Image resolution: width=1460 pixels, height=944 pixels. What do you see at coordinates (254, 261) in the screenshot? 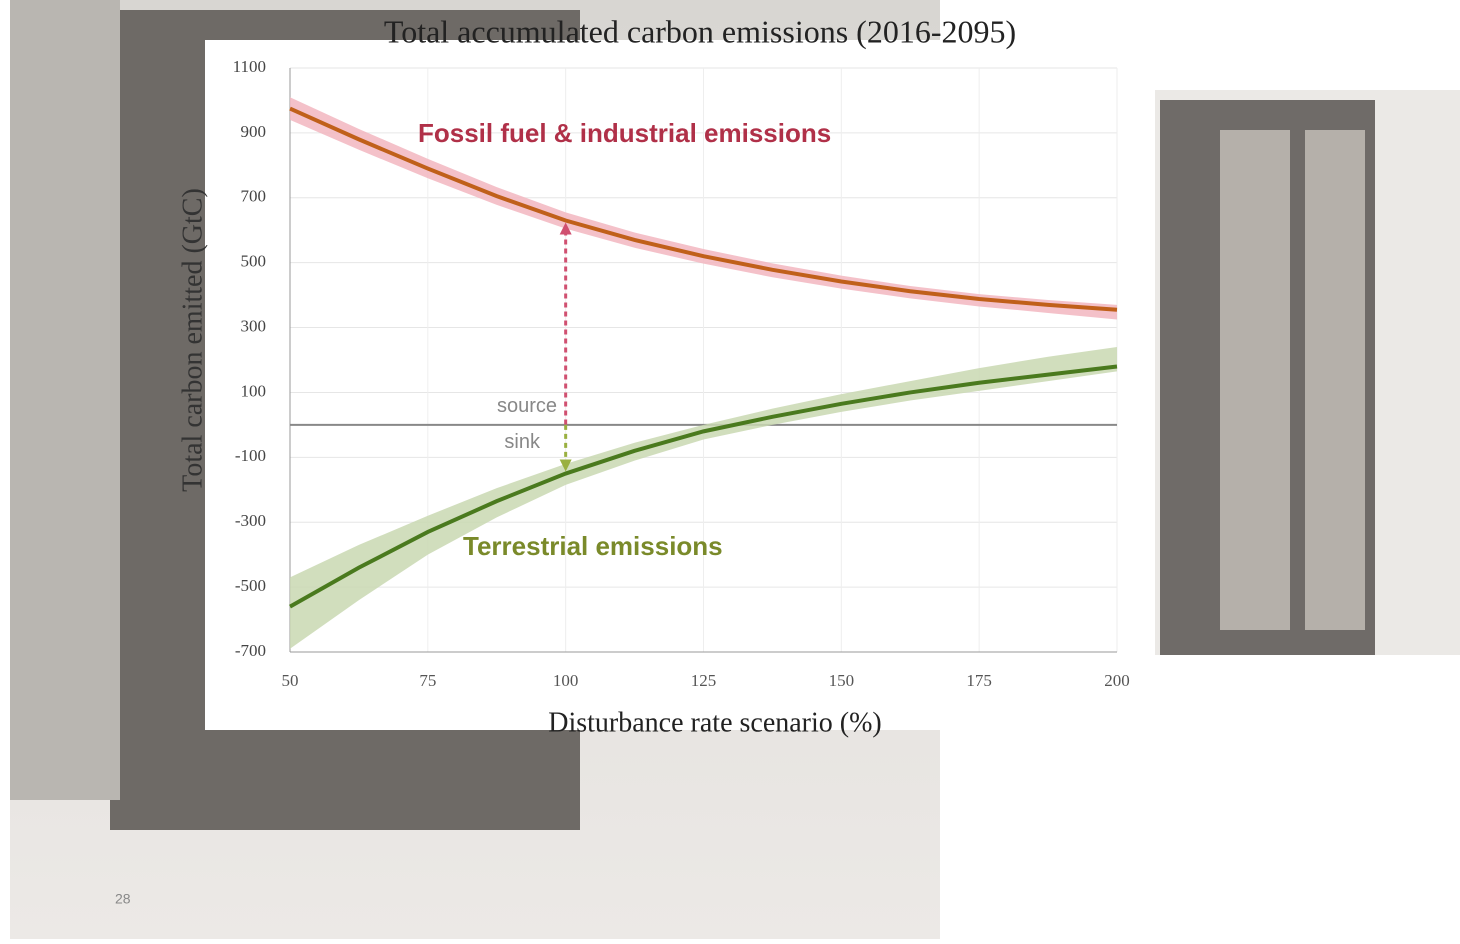
I see `y-tick-label: 500` at bounding box center [254, 261].